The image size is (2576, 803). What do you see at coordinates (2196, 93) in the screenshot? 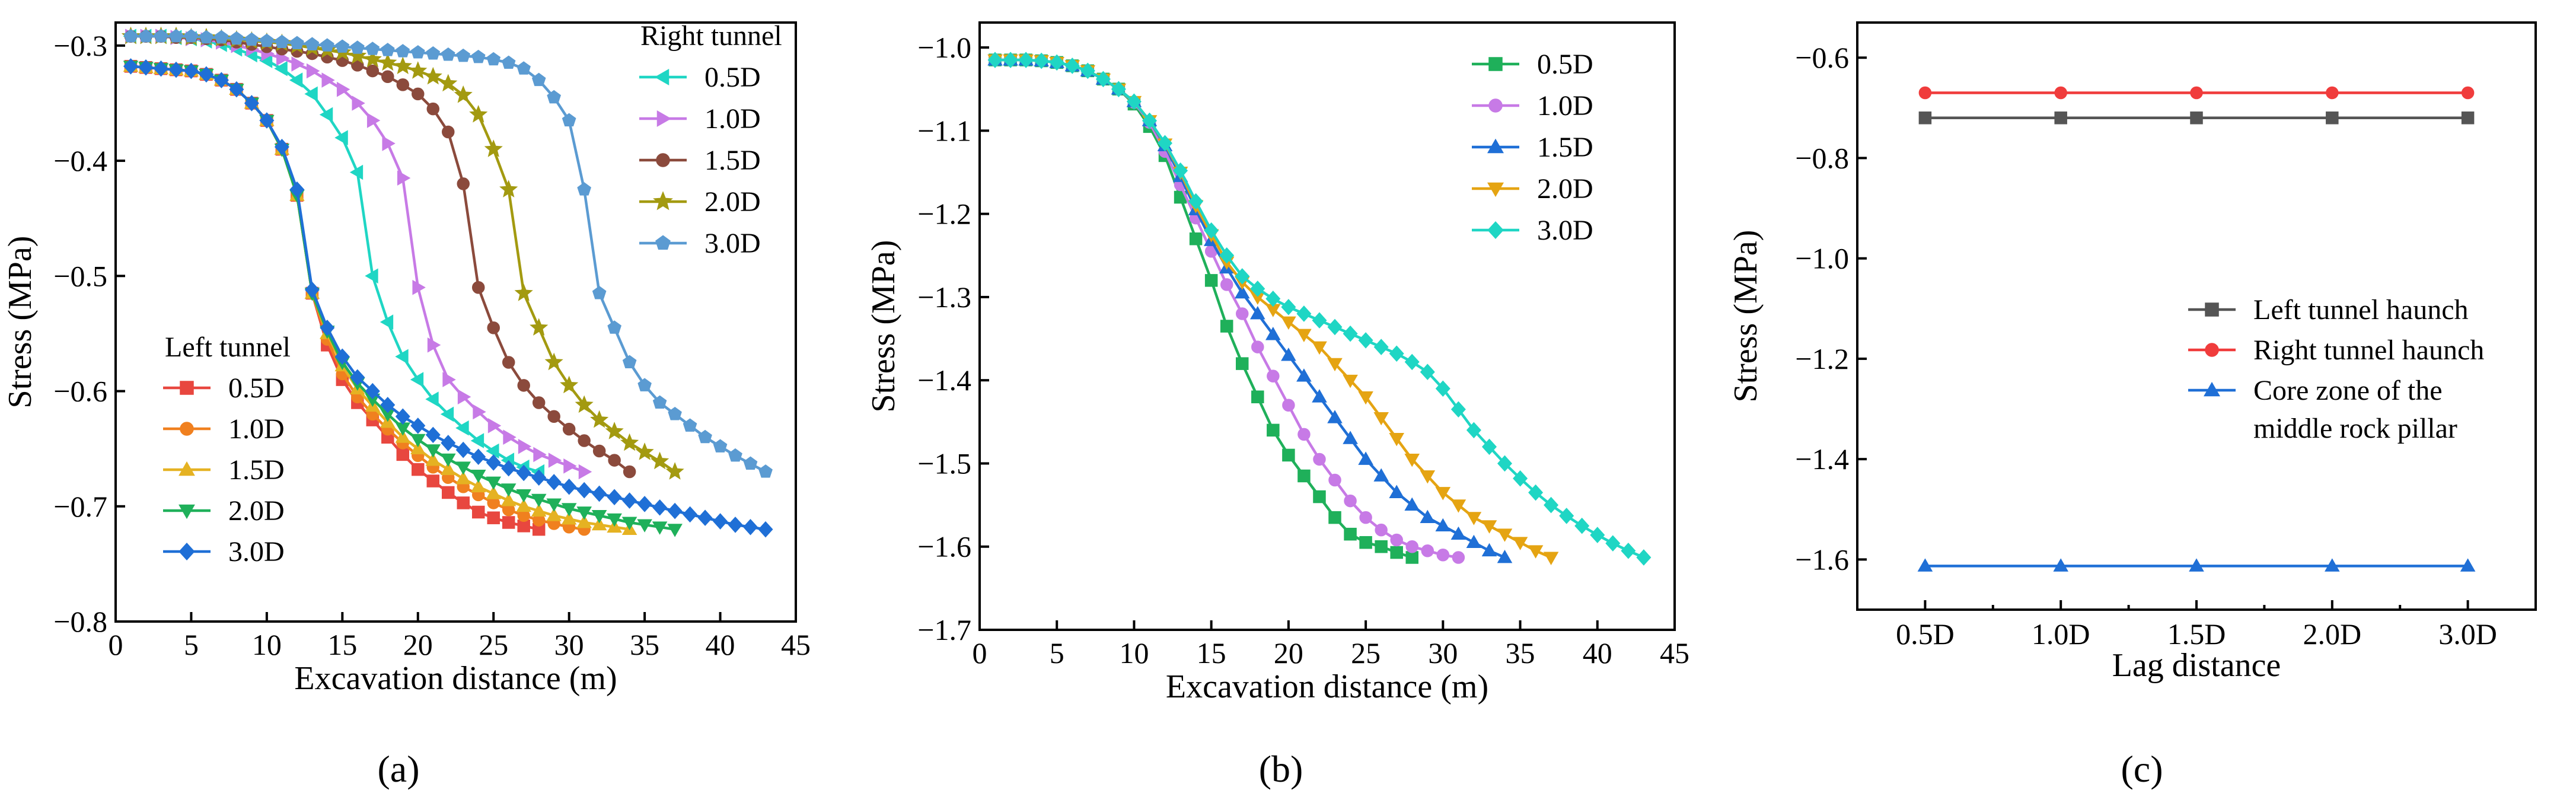
I see `series-right-tunnel-haunch` at bounding box center [2196, 93].